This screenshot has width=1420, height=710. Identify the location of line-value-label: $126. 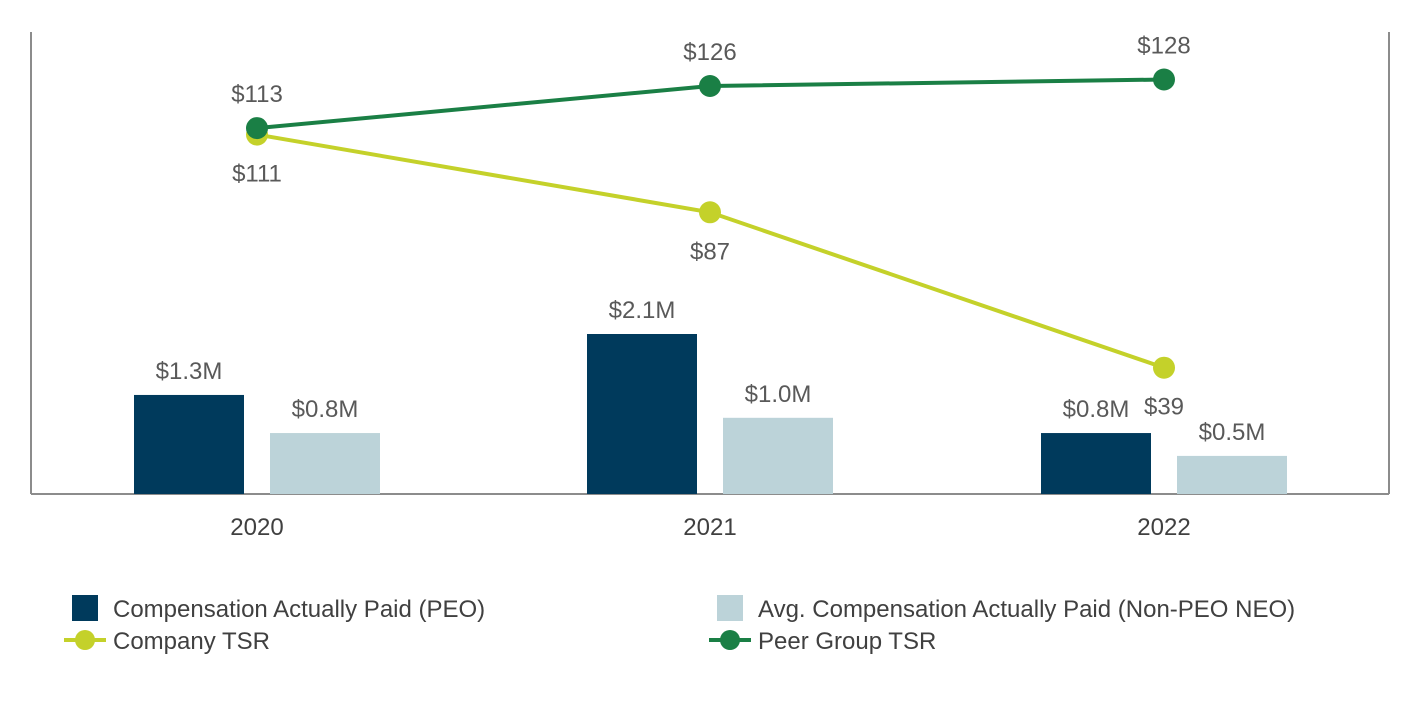
(709, 52).